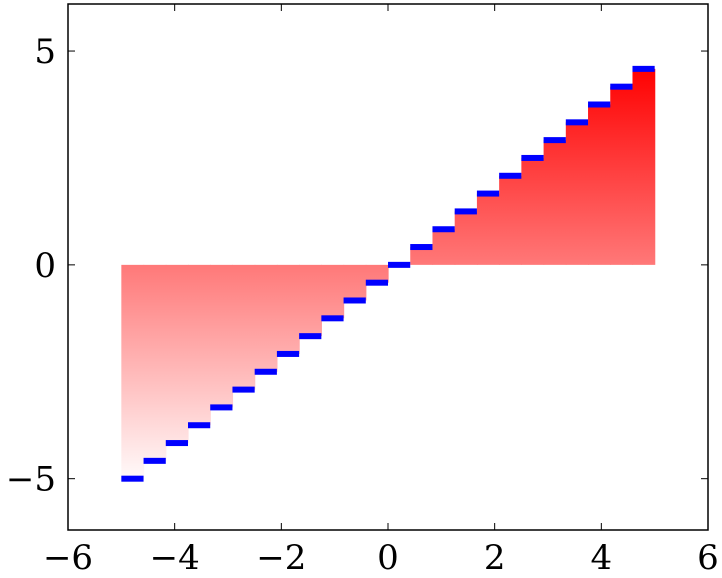  I want to click on x-tick-label: 4, so click(602, 558).